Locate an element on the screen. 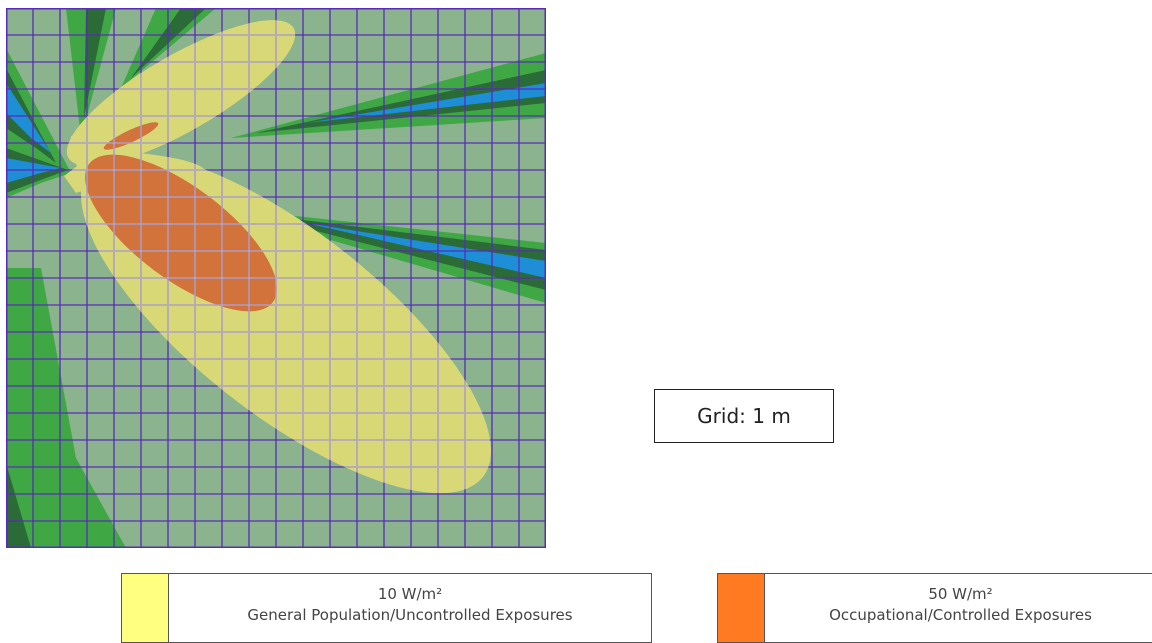  legend-occupational-swatch is located at coordinates (741, 608).